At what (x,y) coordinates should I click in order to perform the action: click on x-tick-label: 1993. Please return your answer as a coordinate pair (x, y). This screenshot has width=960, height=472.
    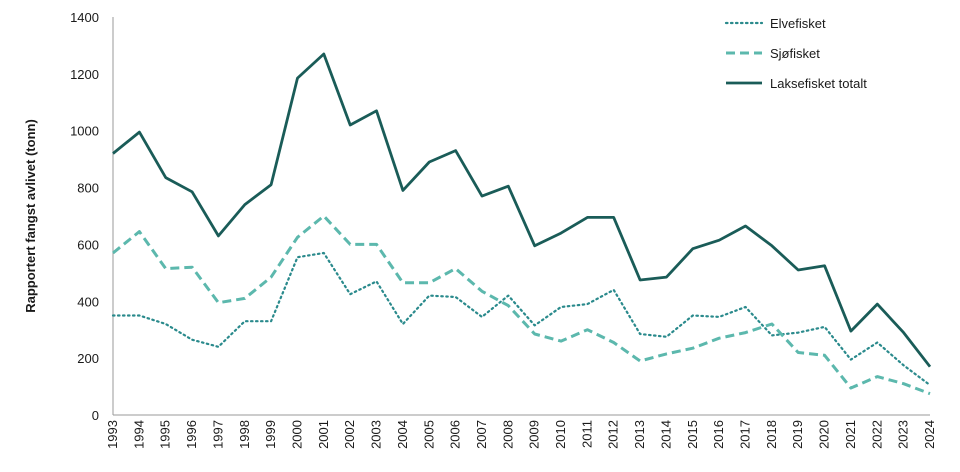
    Looking at the image, I should click on (112, 434).